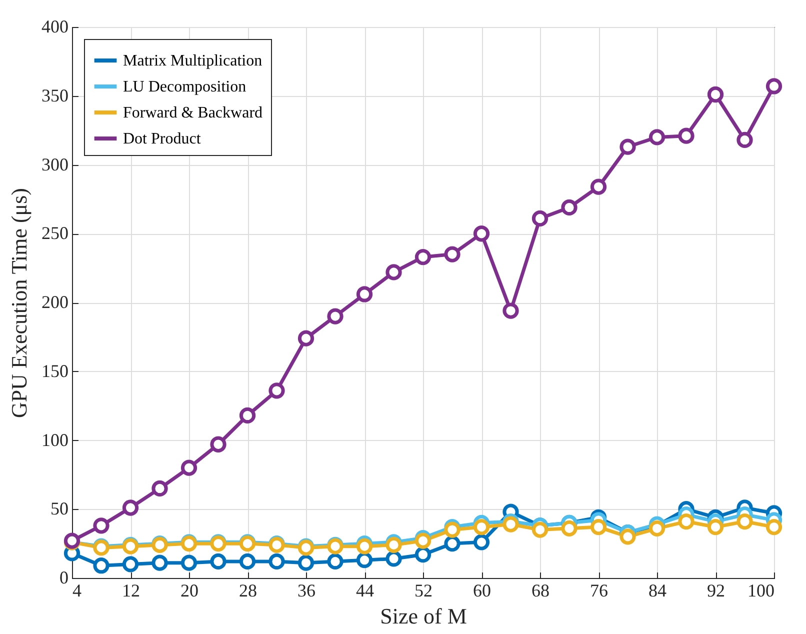  What do you see at coordinates (77, 590) in the screenshot?
I see `x-tick-label: 4` at bounding box center [77, 590].